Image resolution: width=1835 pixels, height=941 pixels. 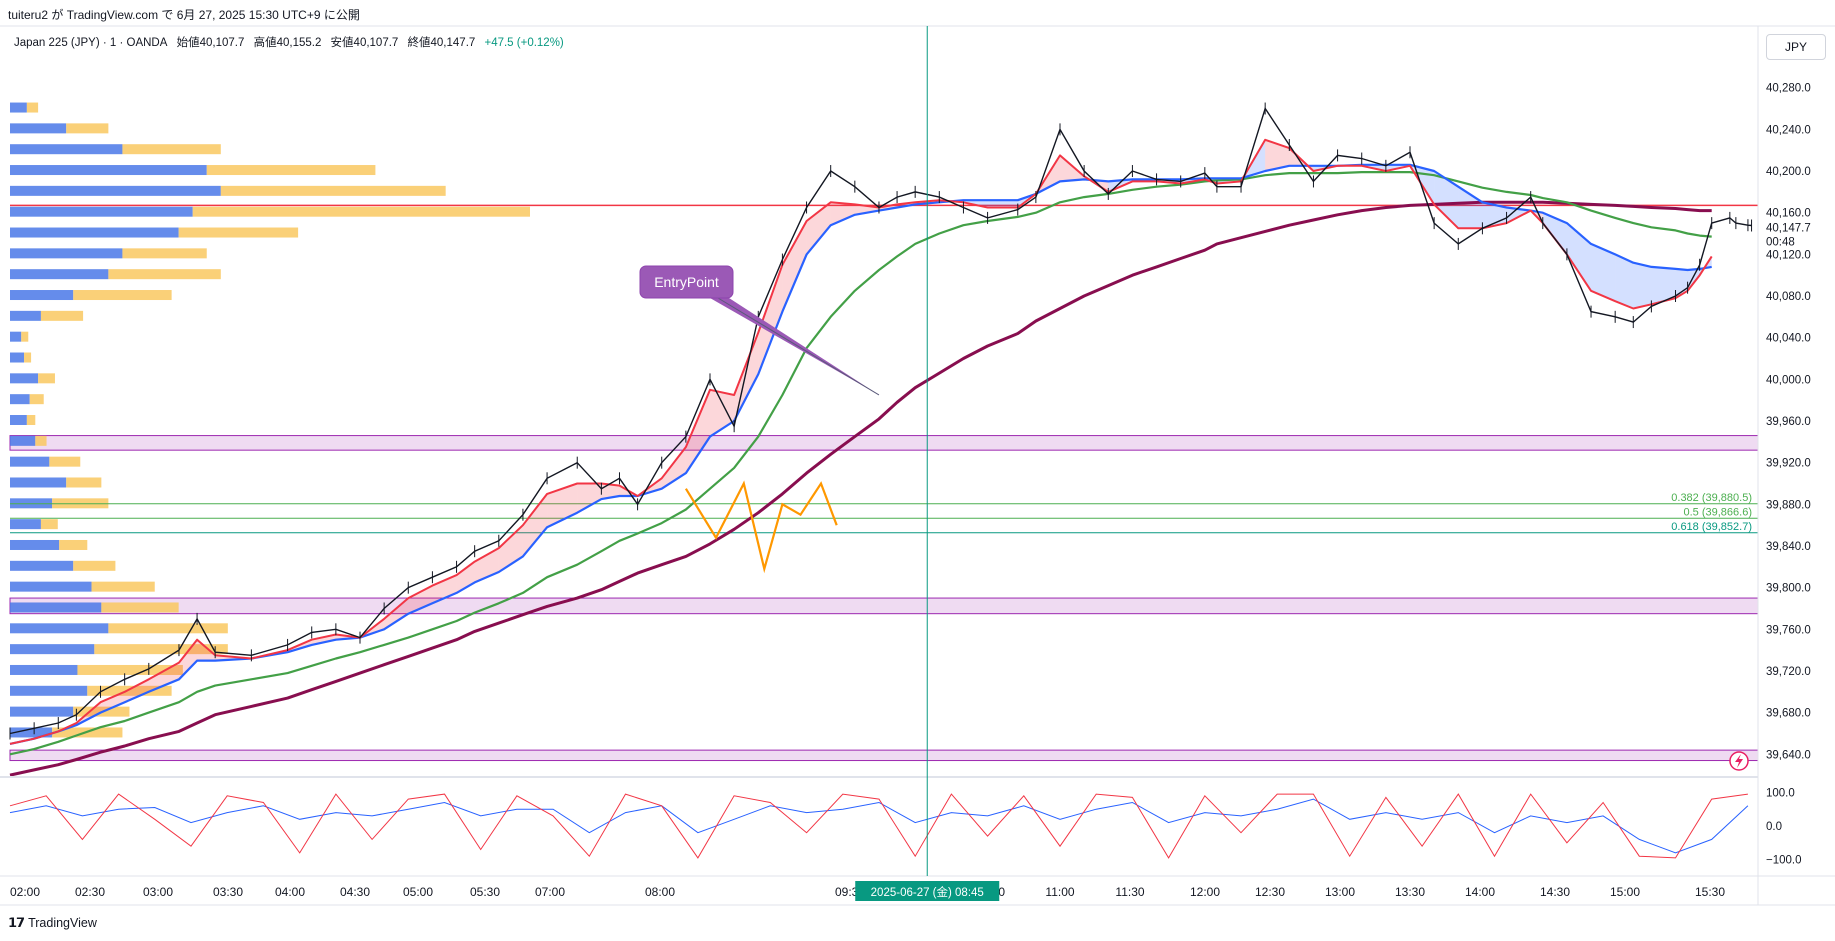 What do you see at coordinates (1788, 380) in the screenshot?
I see `price-tick-label: 40,000.0` at bounding box center [1788, 380].